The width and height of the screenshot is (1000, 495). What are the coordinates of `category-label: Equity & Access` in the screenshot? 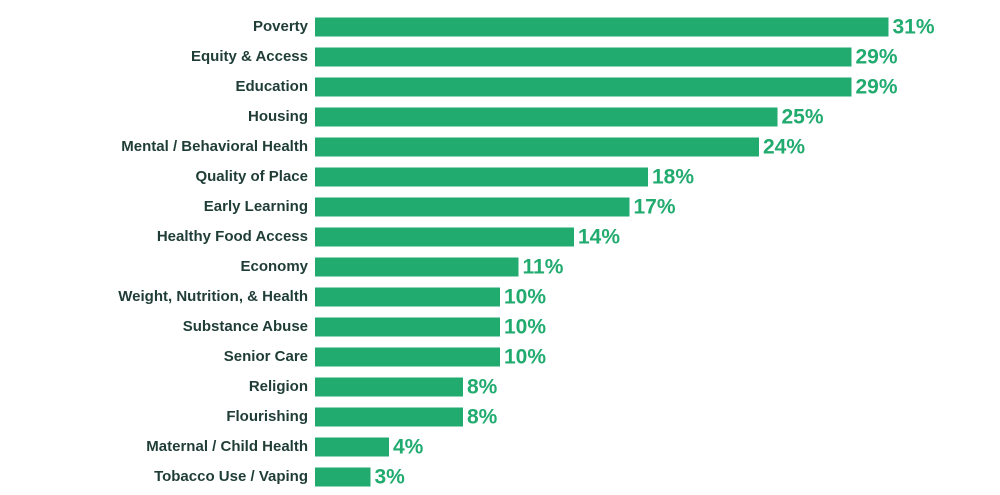 It's located at (249, 56).